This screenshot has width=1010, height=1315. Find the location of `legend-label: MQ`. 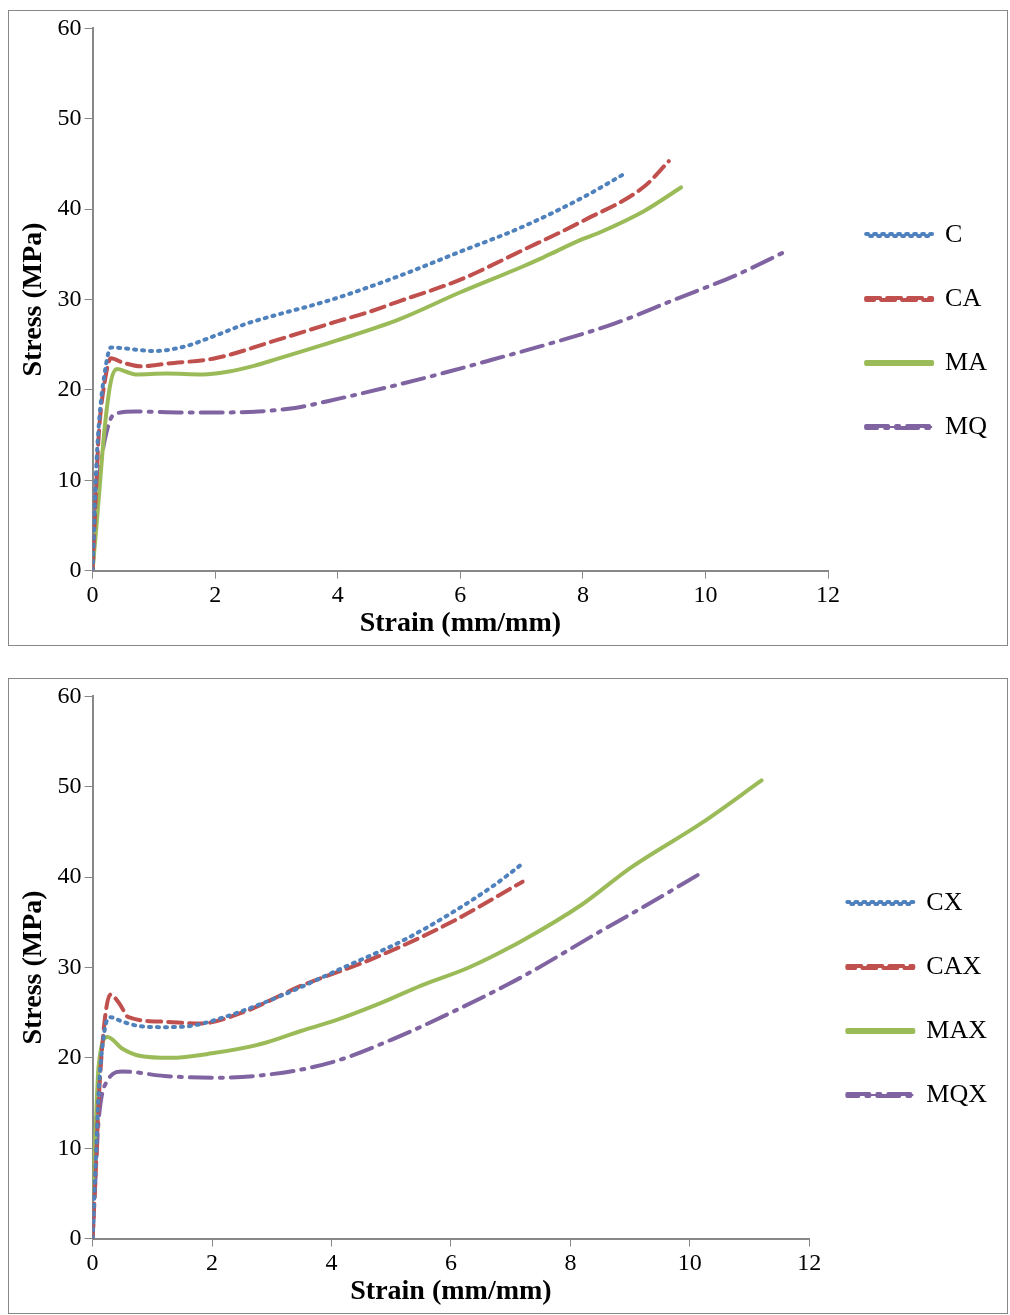

legend-label: MQ is located at coordinates (966, 425).